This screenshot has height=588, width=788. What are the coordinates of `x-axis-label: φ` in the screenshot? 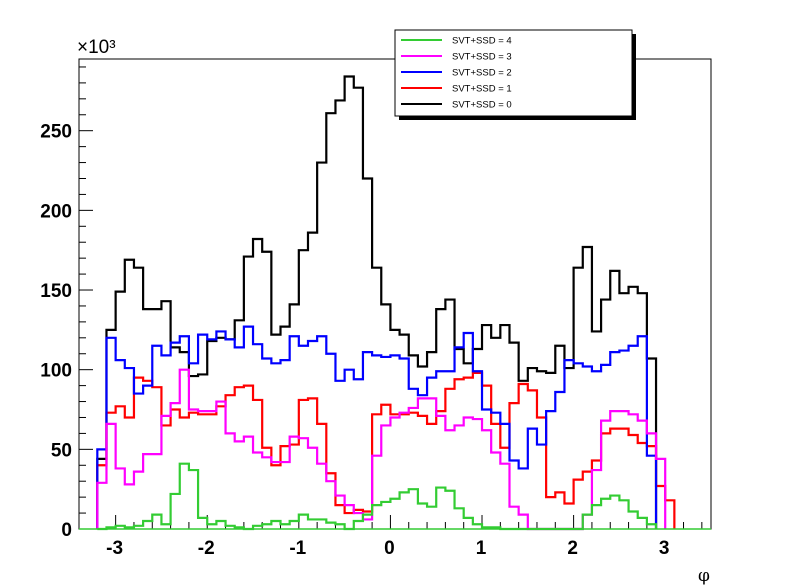 It's located at (704, 576).